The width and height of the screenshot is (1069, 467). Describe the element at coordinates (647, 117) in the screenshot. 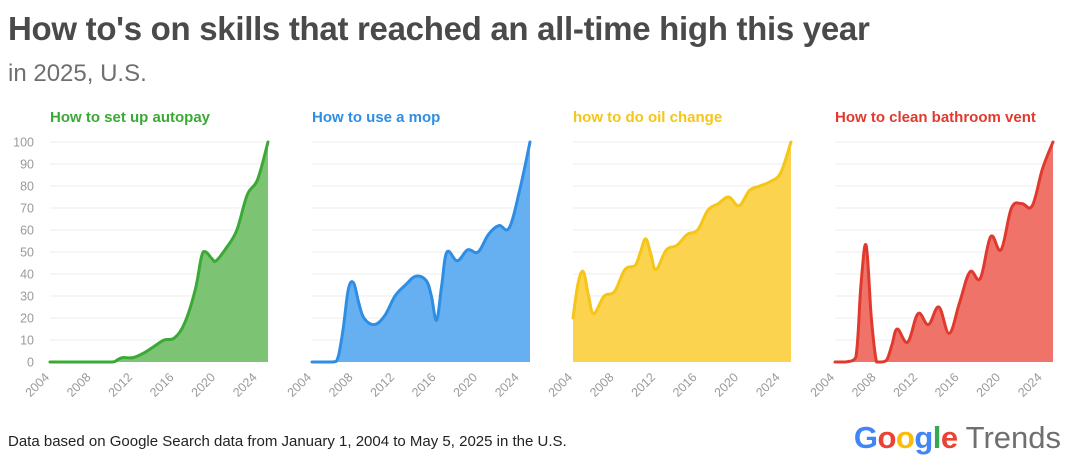

I see `panel-title: how to do oil change` at that location.